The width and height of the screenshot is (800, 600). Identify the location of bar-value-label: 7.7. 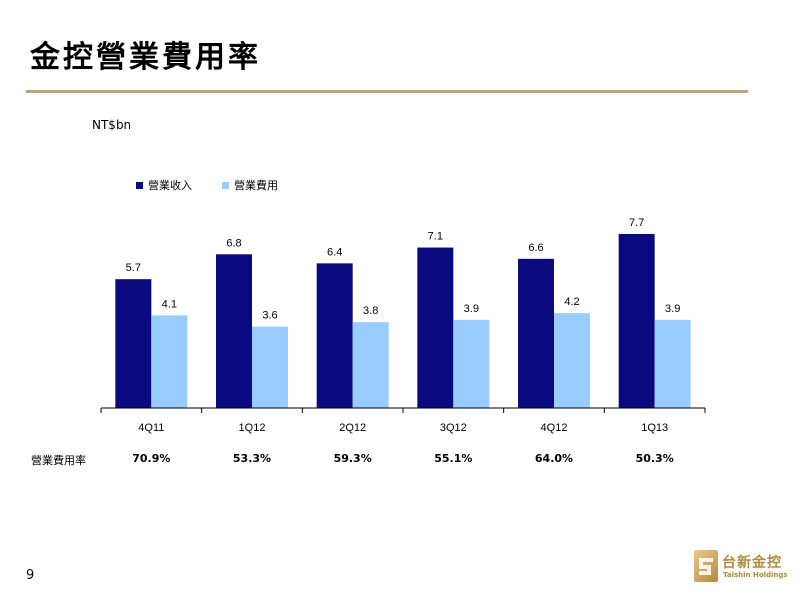
(636, 223).